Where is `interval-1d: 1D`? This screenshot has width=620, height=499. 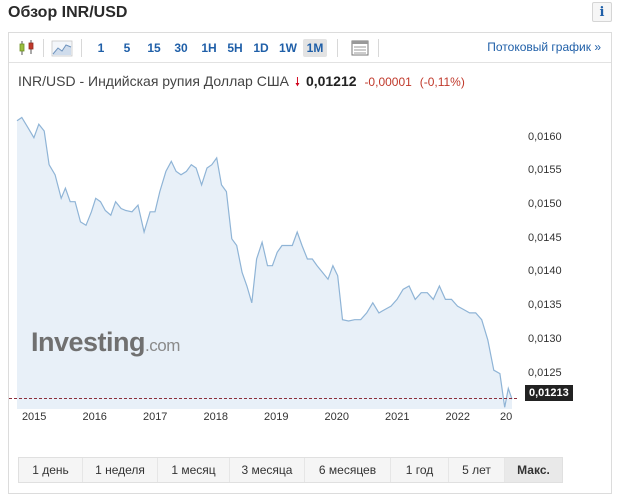 interval-1d: 1D is located at coordinates (261, 48).